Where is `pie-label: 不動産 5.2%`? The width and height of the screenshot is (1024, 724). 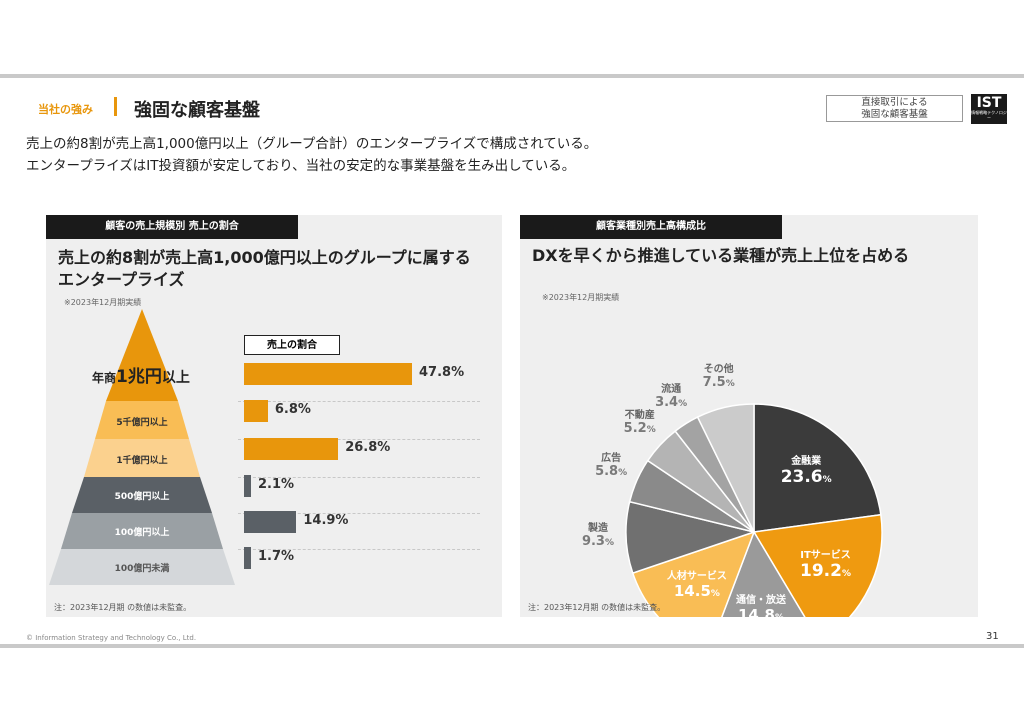
pie-label: 不動産 5.2% is located at coordinates (640, 421).